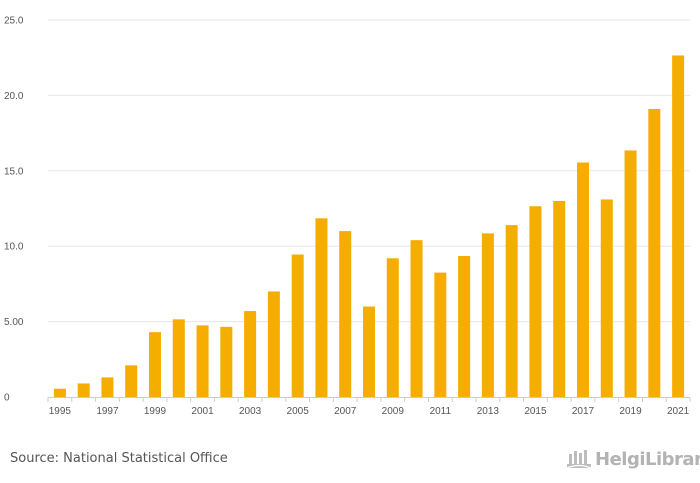 The image size is (700, 483). I want to click on x-tick-label: 2019, so click(630, 411).